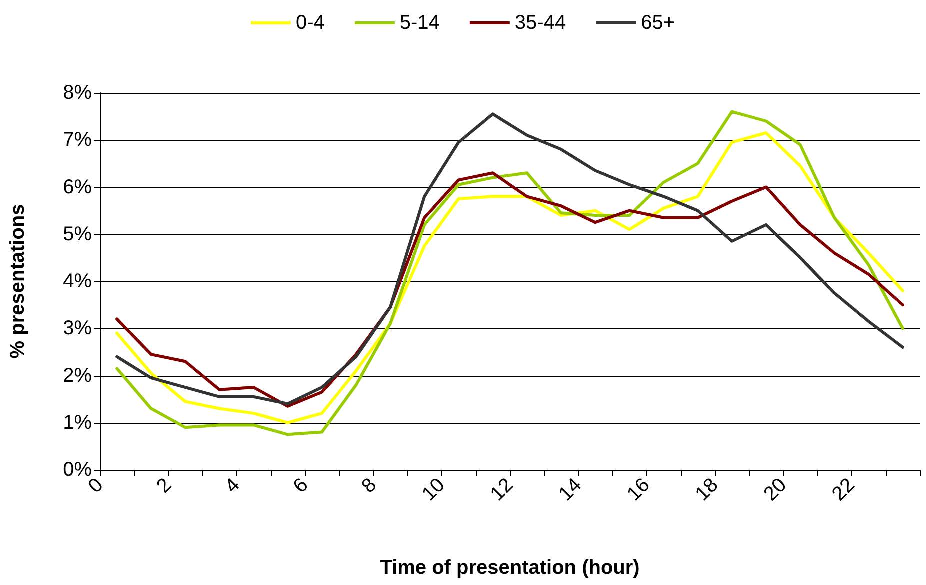 The width and height of the screenshot is (926, 585). What do you see at coordinates (77, 423) in the screenshot?
I see `y-tick-label: 1%` at bounding box center [77, 423].